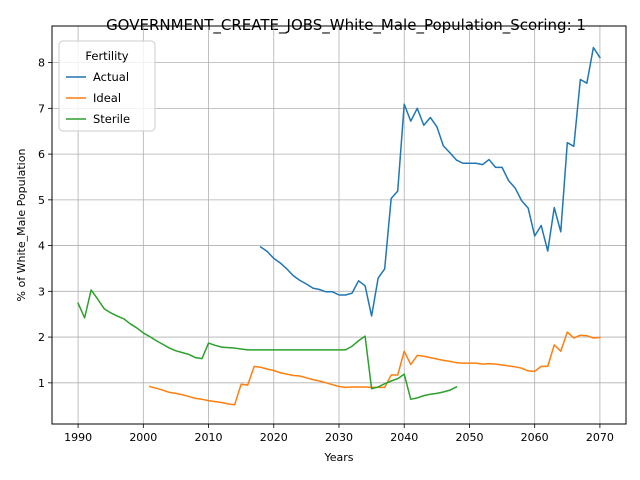  I want to click on y-axis: 1 2 3 4 5 6 7 8, so click(45, 223).